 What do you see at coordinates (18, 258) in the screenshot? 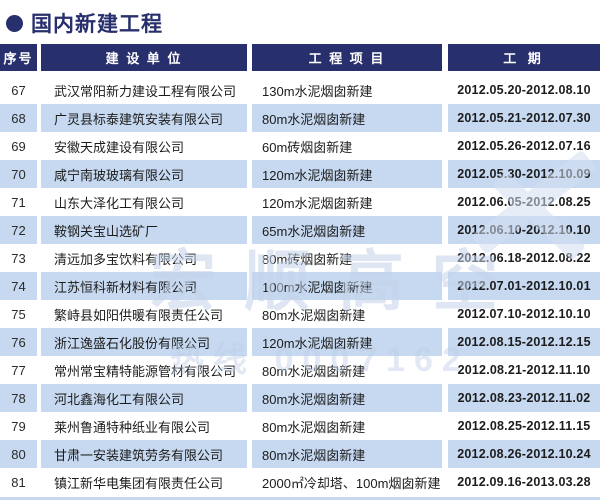
I see `serial-no-cell: 73` at bounding box center [18, 258].